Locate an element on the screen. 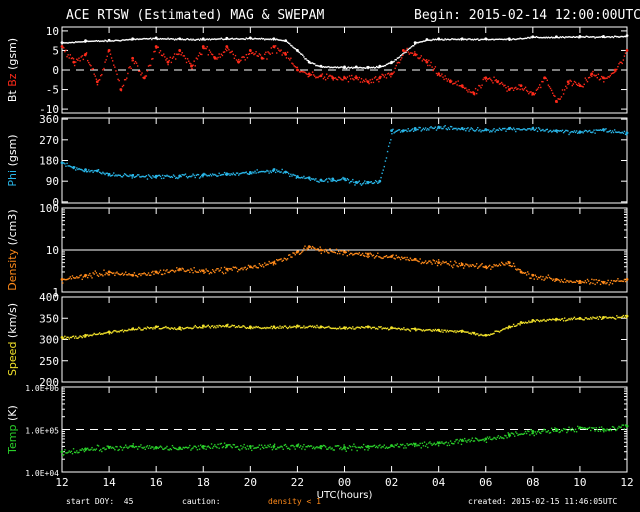 This screenshot has height=512, width=640. ylabel-word: Bt is located at coordinates (12, 96).